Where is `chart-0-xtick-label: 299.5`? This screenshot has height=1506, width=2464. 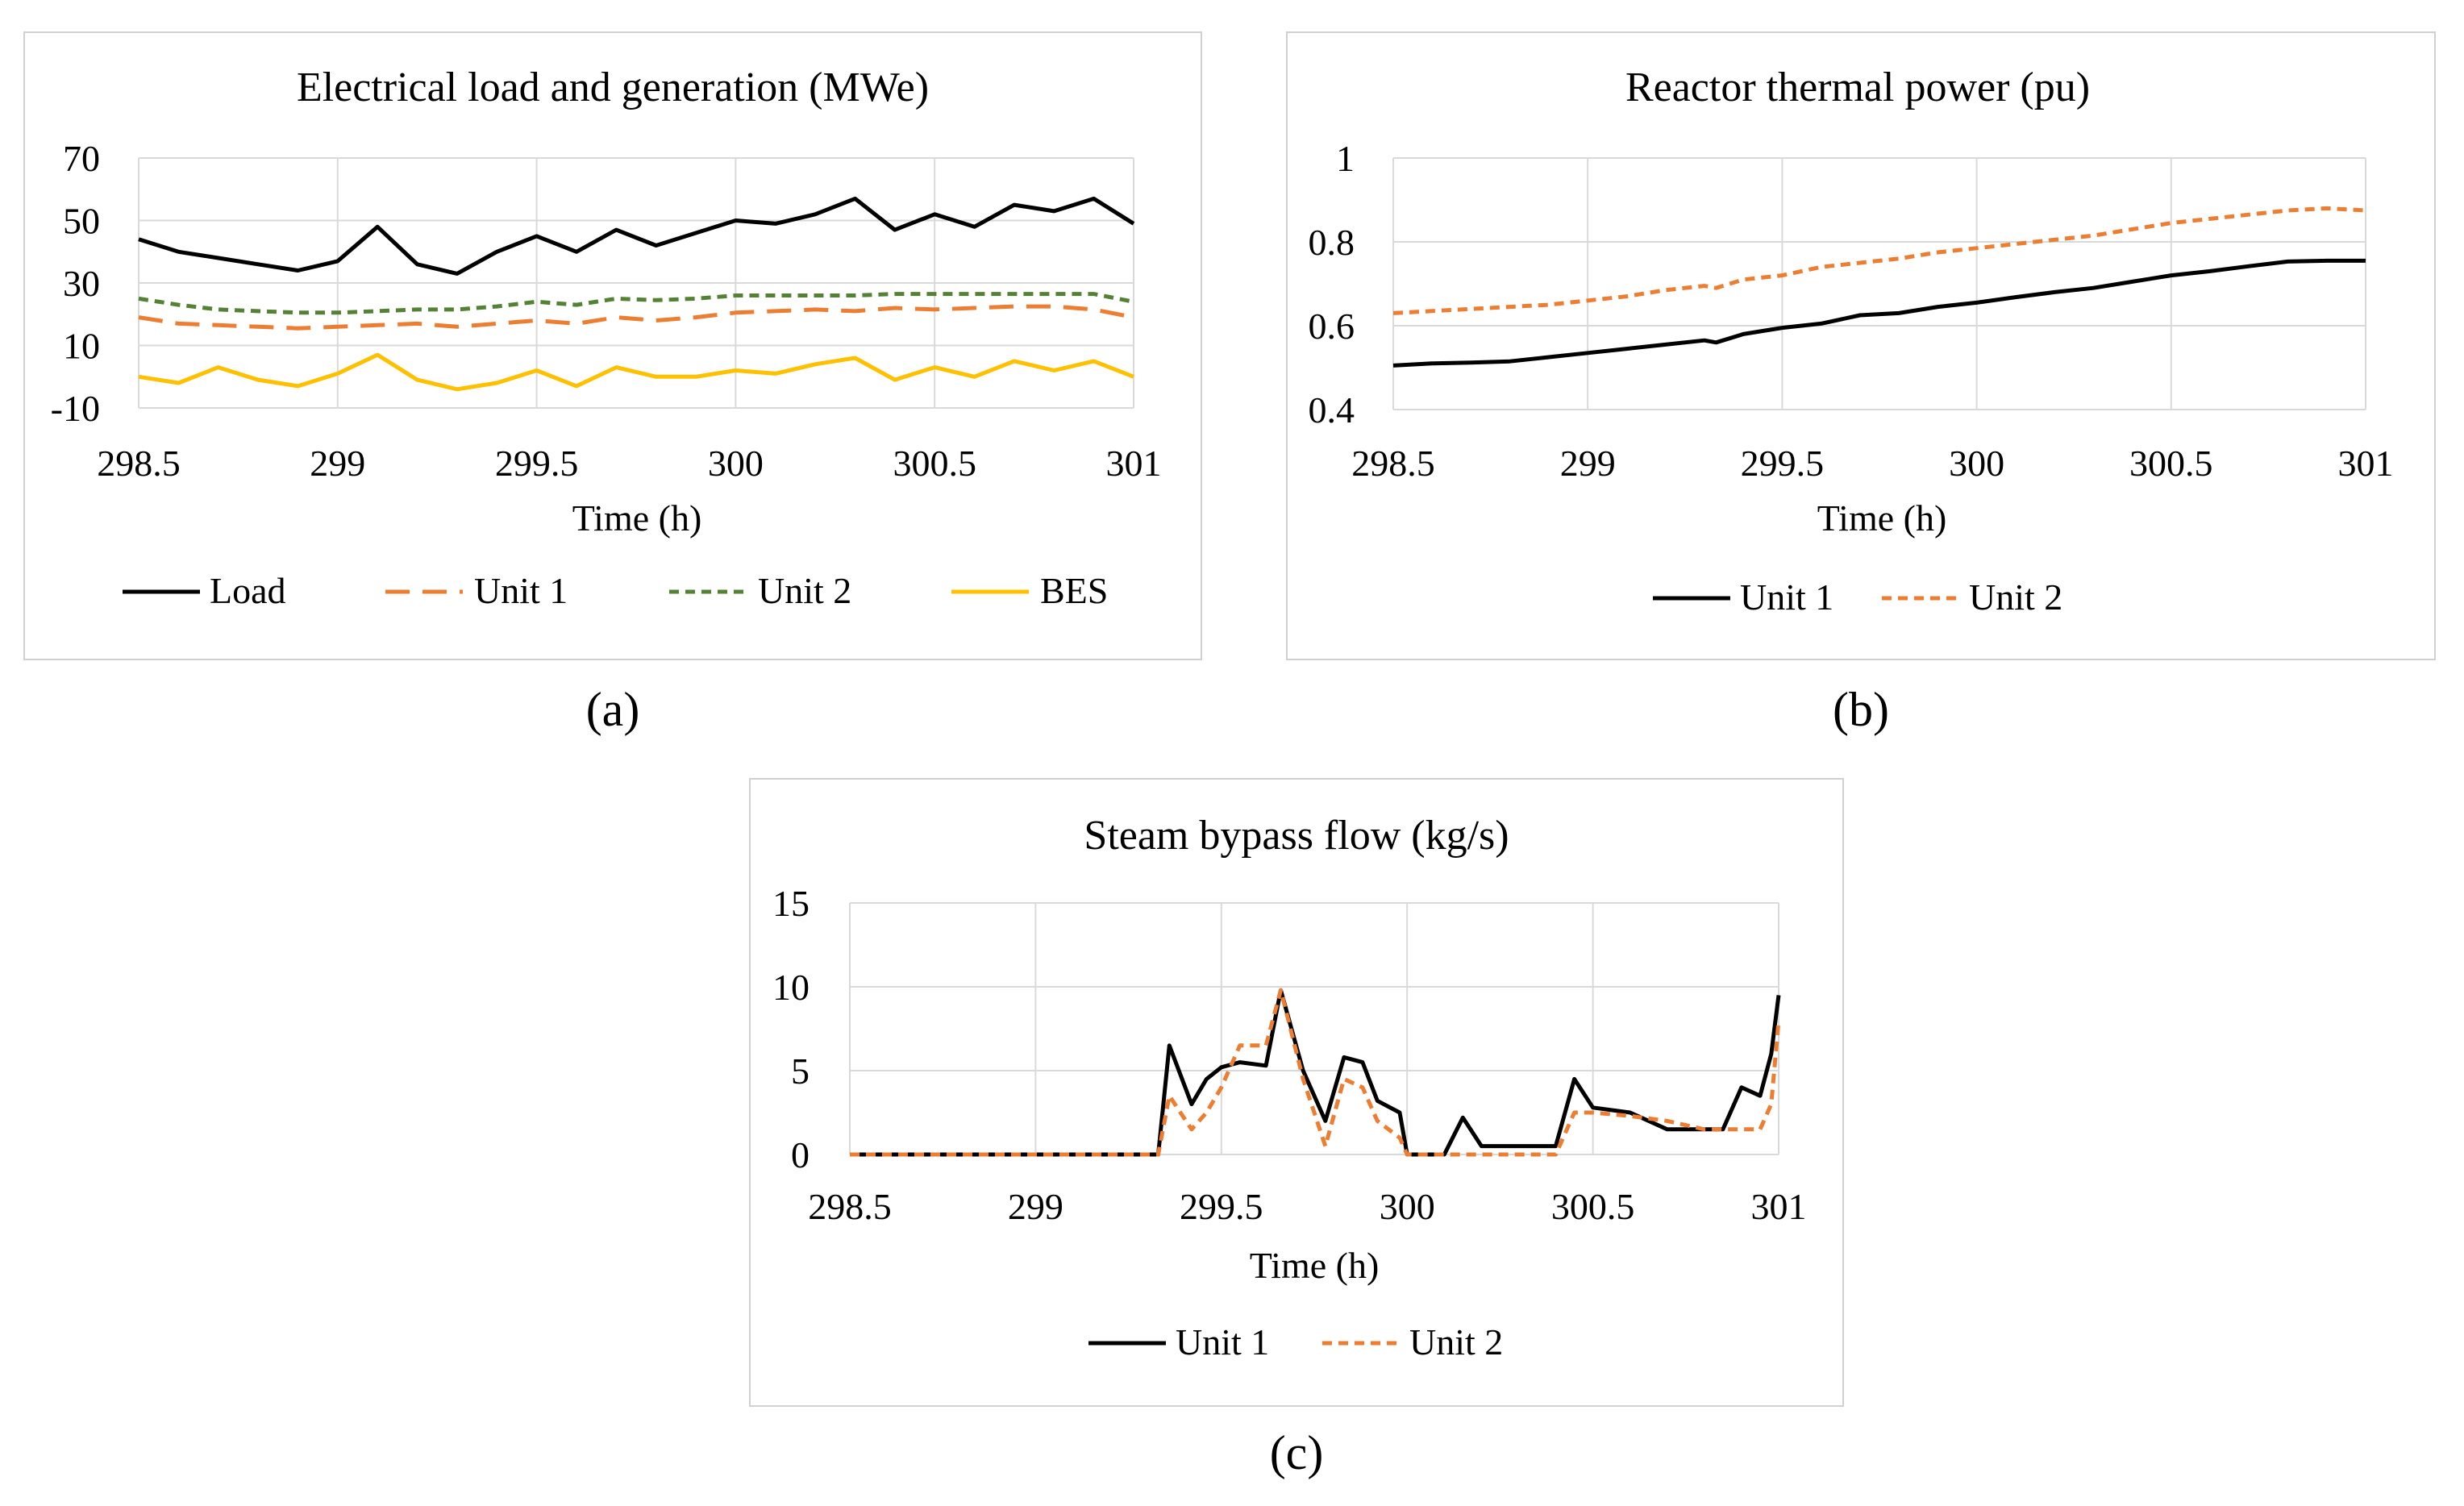
chart-0-xtick-label: 299.5 is located at coordinates (537, 463).